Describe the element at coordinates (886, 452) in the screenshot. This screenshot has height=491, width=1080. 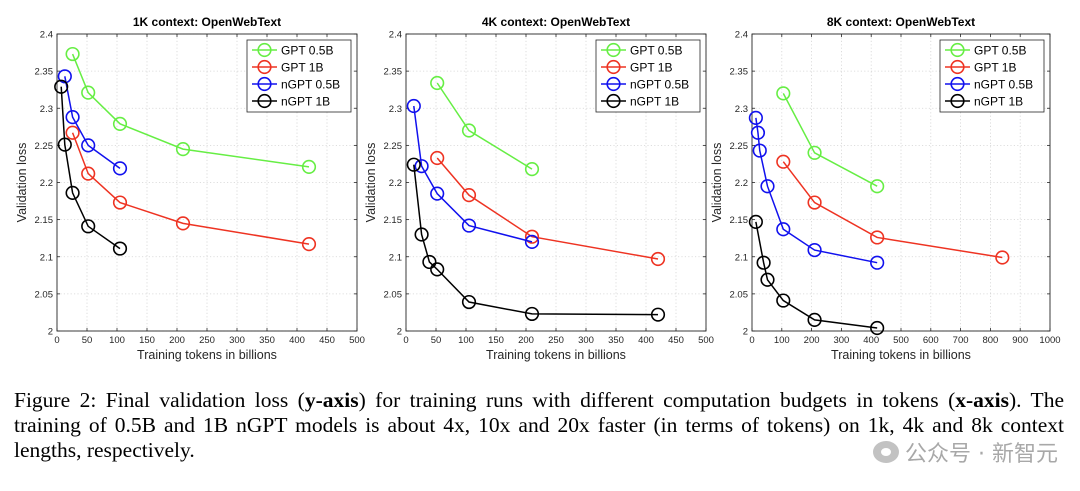
I see `wechat-icon` at that location.